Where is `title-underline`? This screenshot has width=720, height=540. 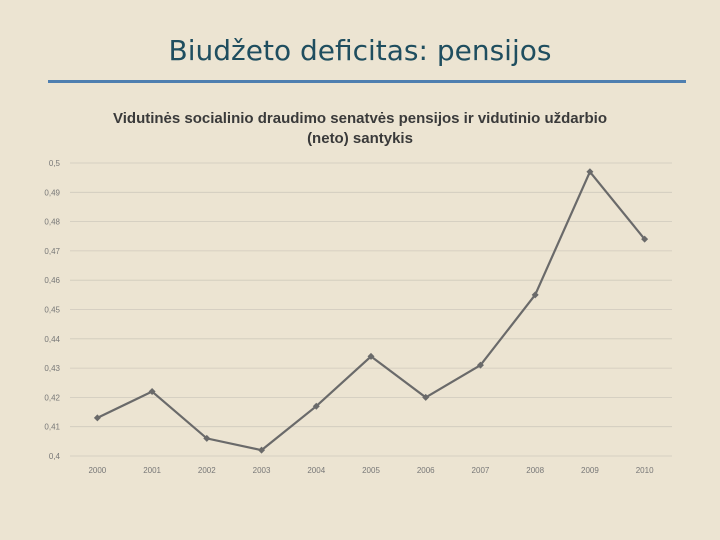 title-underline is located at coordinates (367, 81).